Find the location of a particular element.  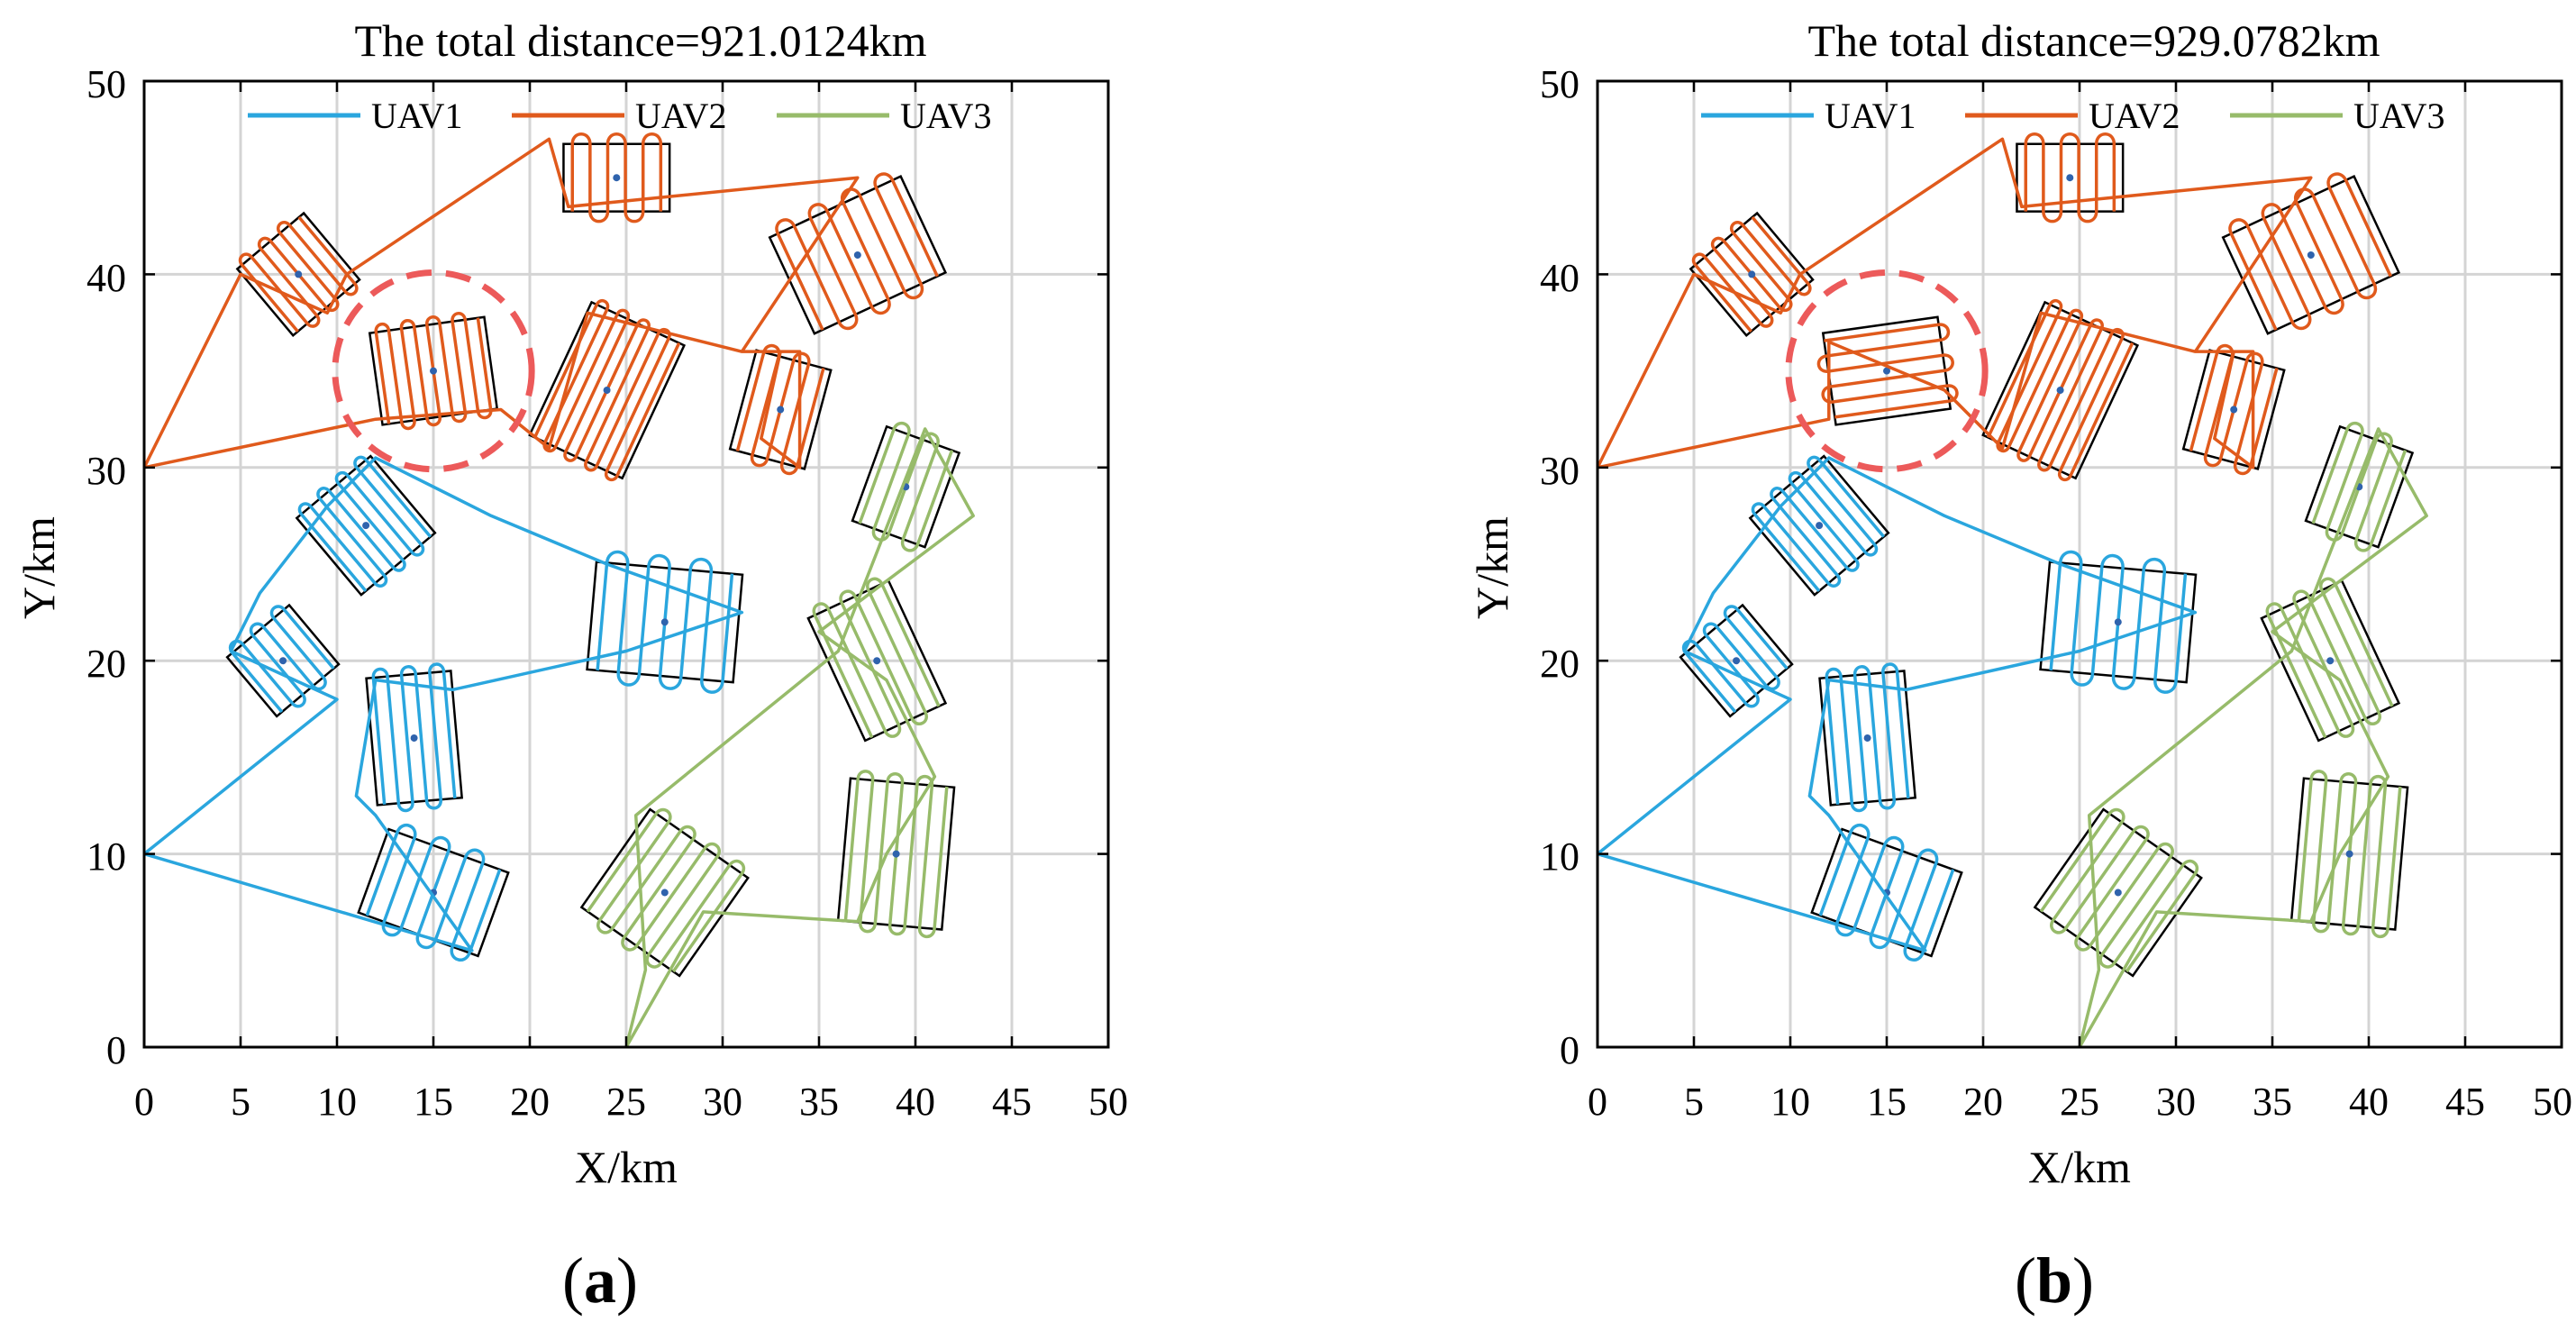

x-tick-label: 20 is located at coordinates (530, 1102).